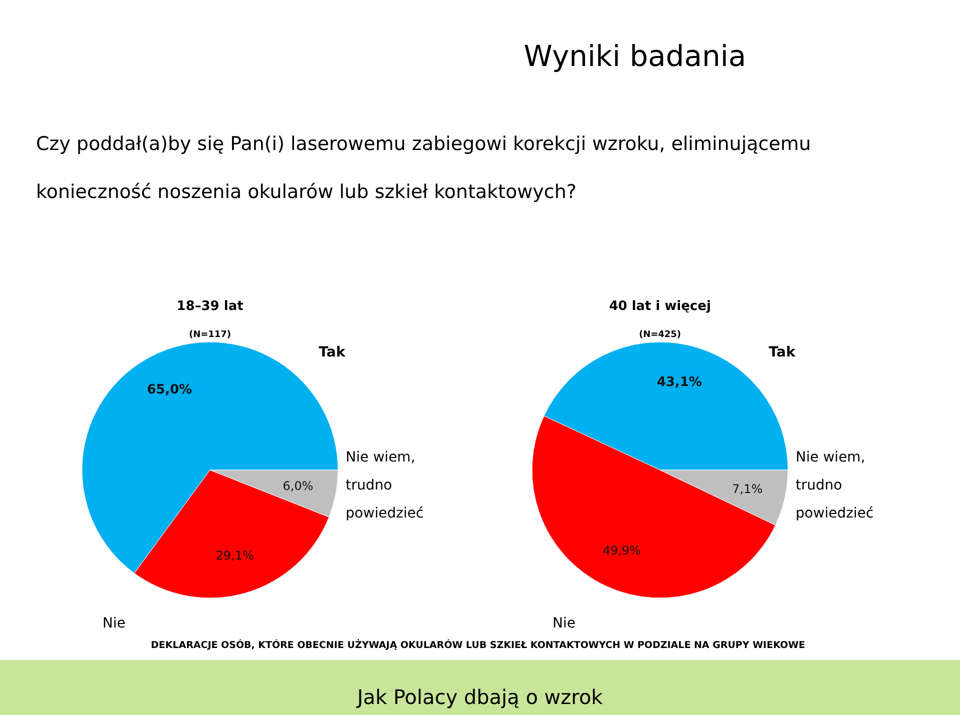 The image size is (960, 715). What do you see at coordinates (660, 335) in the screenshot?
I see `chart-subtitle: (N=425)` at bounding box center [660, 335].